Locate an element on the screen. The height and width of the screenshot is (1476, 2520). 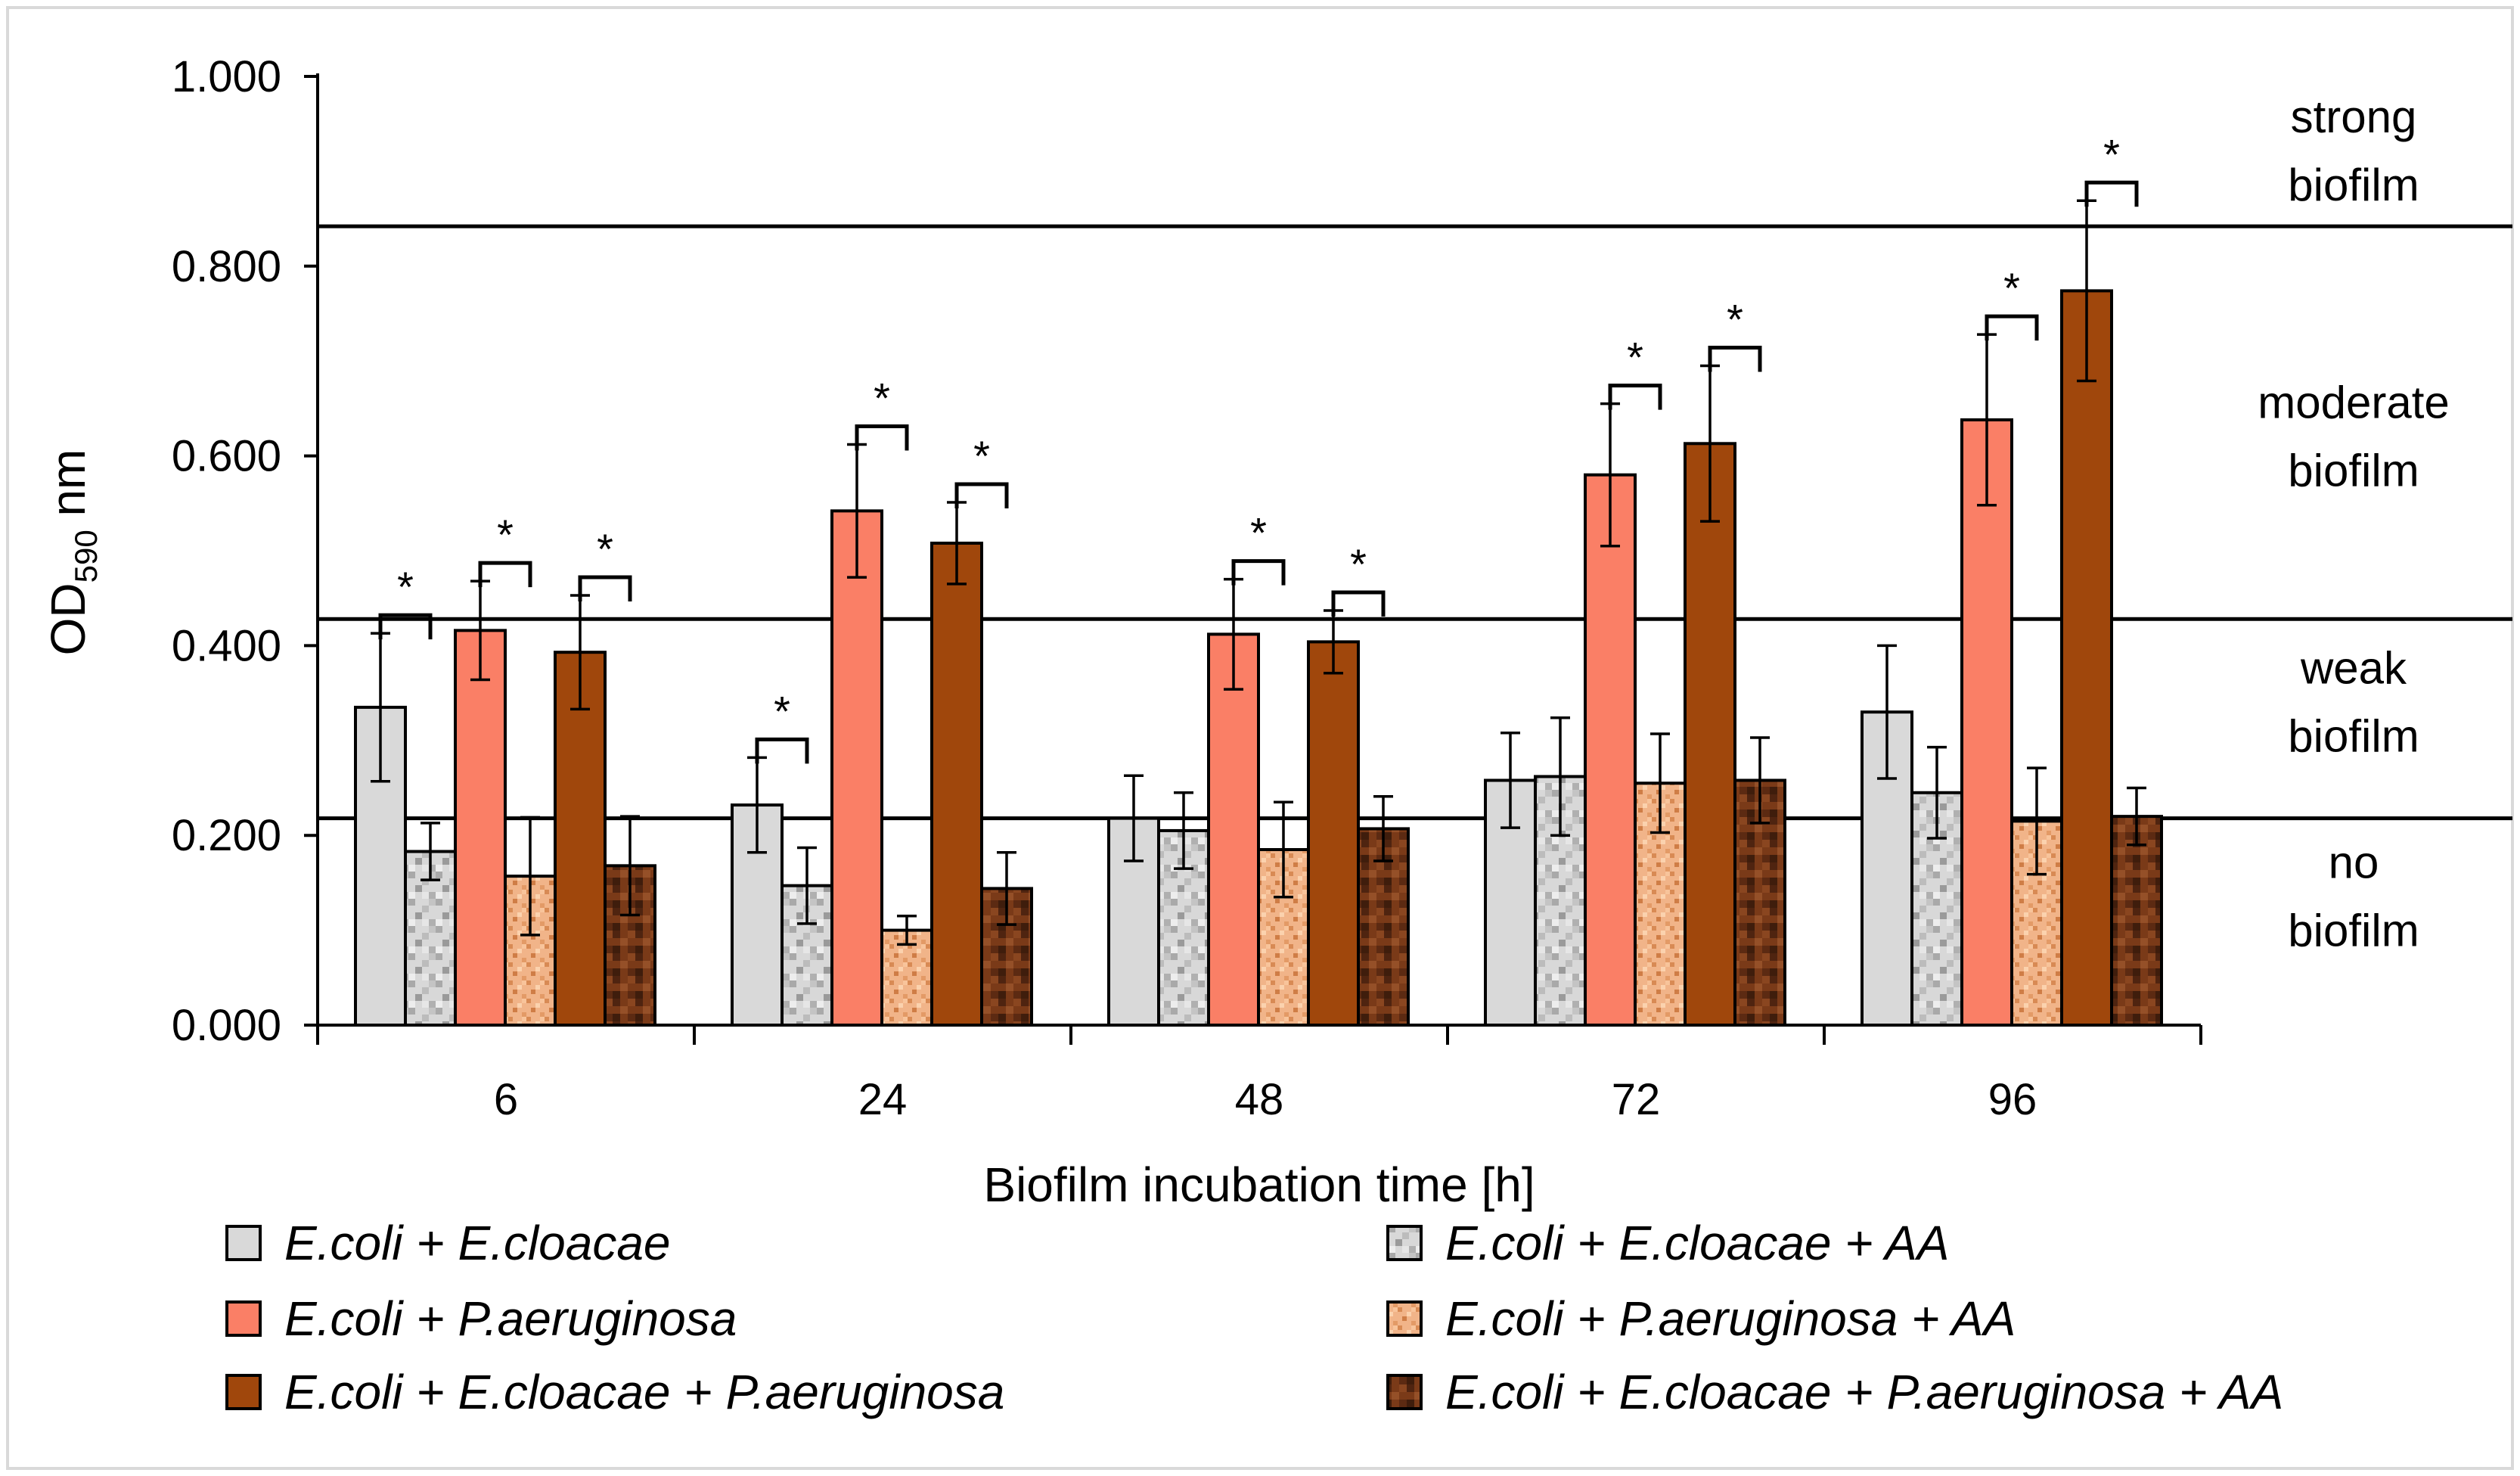
bar-series5-t48 is located at coordinates (1333, 833).